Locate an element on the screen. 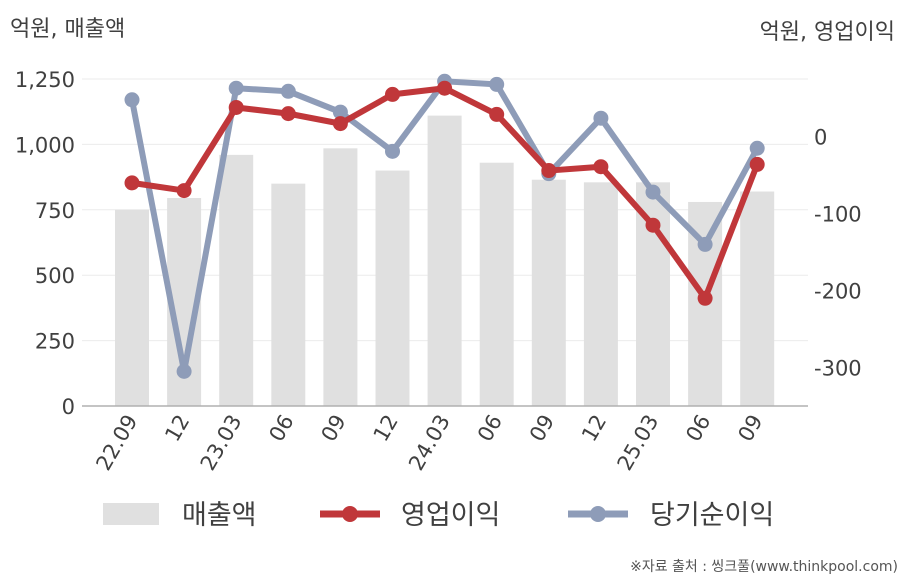 Image resolution: width=908 pixels, height=580 pixels. legend-swatch-sales is located at coordinates (131, 514).